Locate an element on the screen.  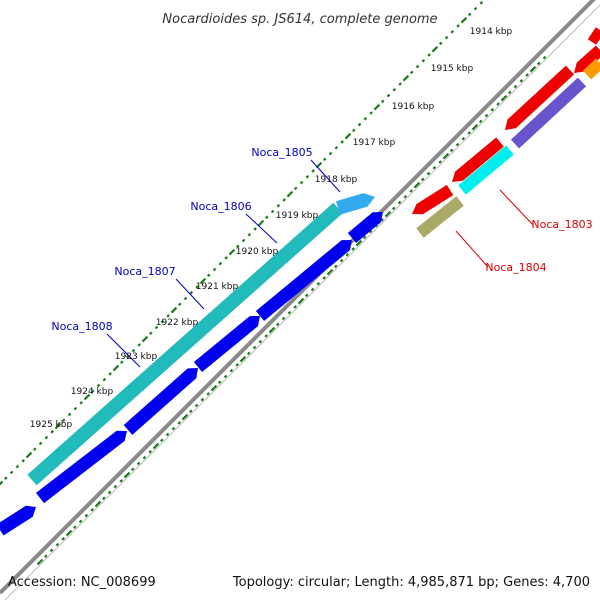
gene-label: Noca_1805 is located at coordinates (281, 152).